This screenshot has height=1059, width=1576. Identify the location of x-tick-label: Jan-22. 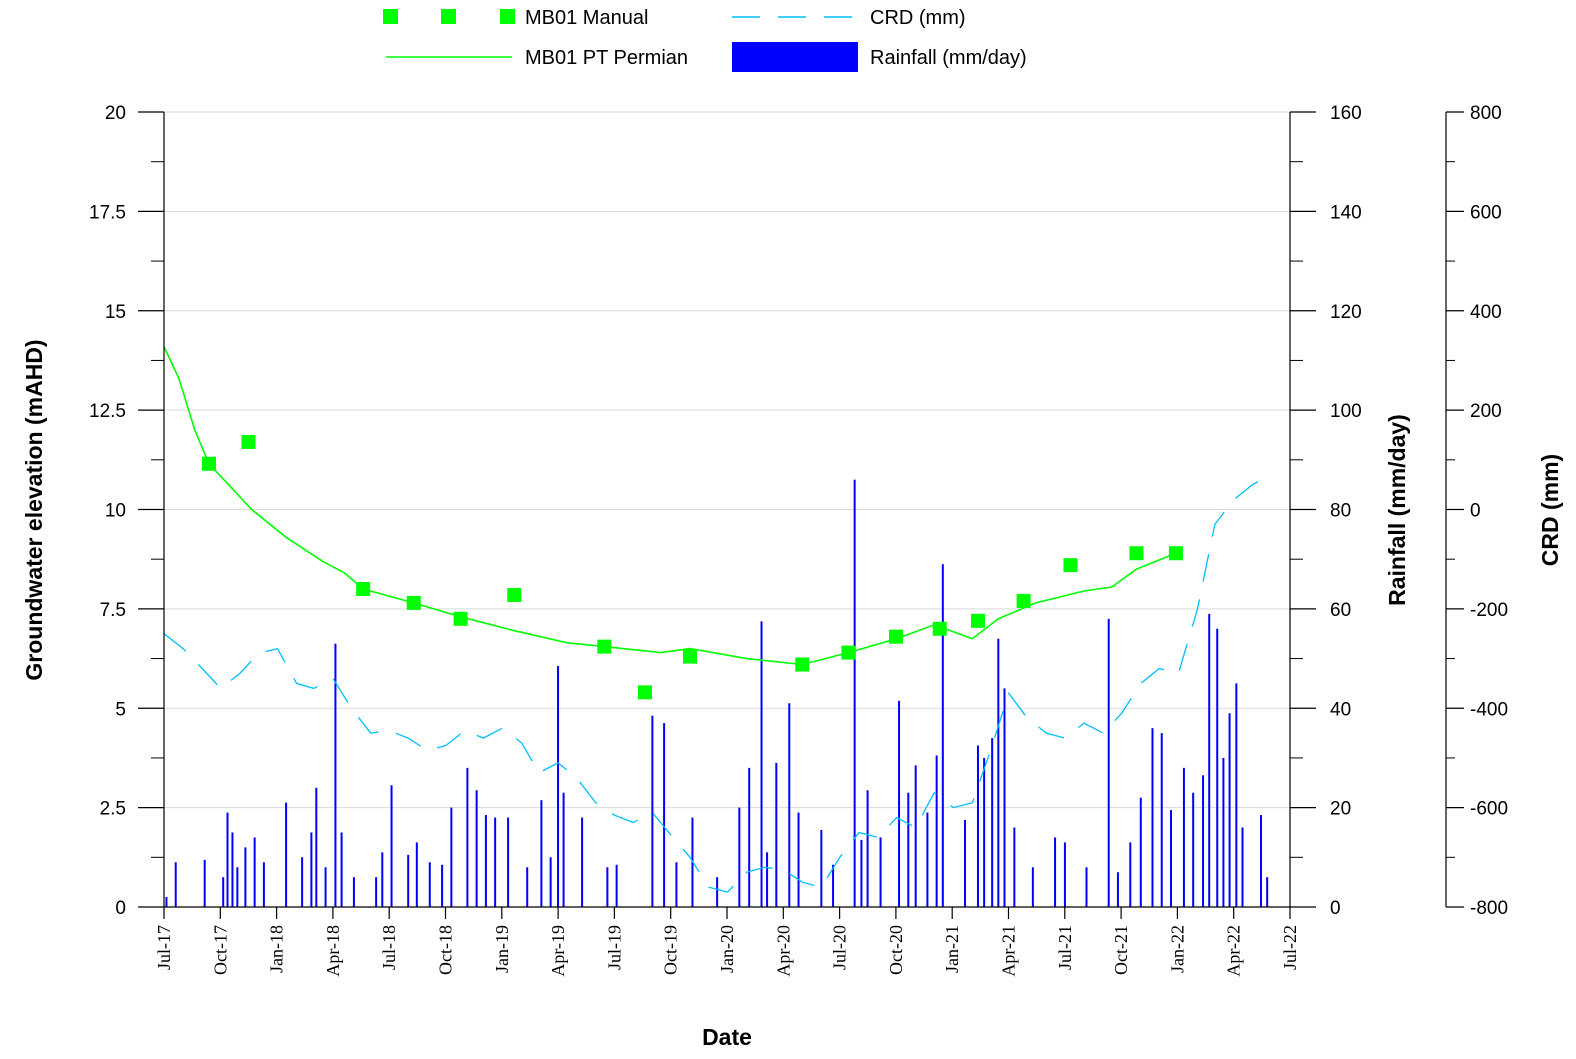
(1177, 949).